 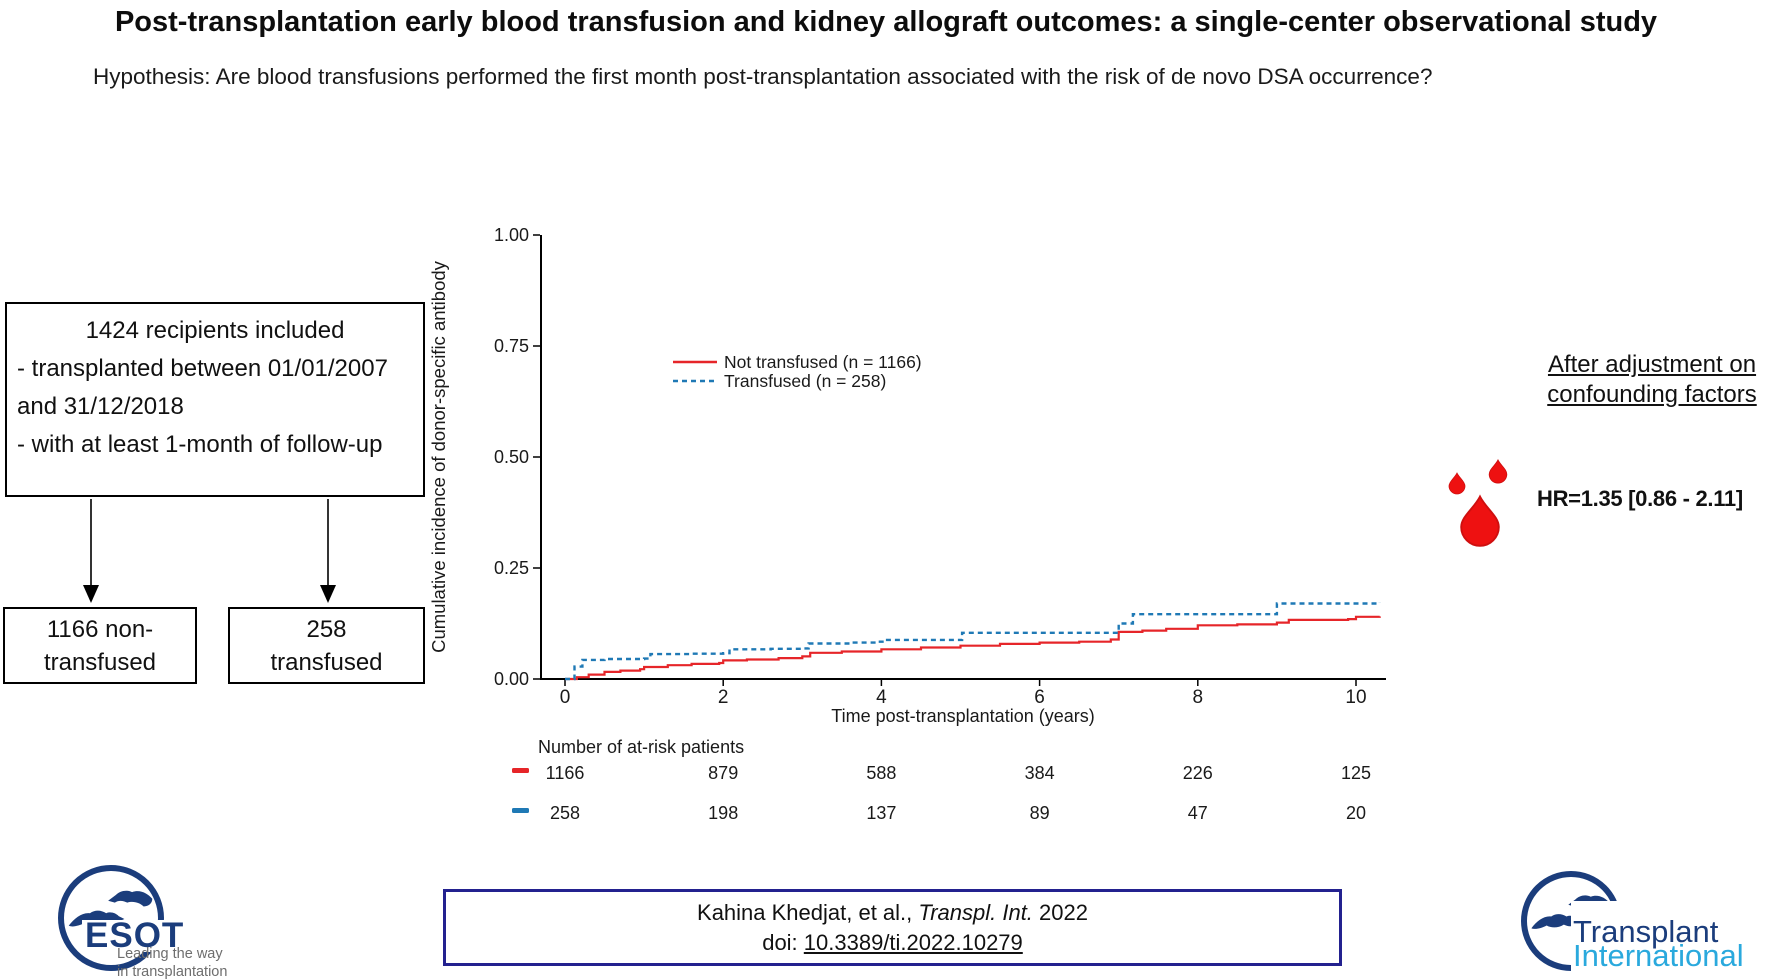 What do you see at coordinates (1658, 955) in the screenshot?
I see `ti-line-2: International` at bounding box center [1658, 955].